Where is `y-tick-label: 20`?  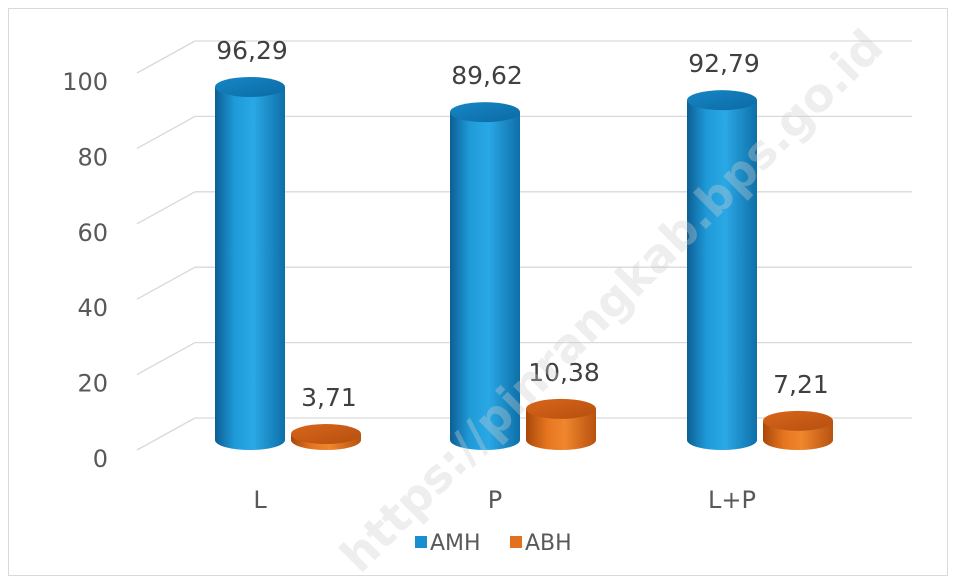 y-tick-label: 20 is located at coordinates (92, 384).